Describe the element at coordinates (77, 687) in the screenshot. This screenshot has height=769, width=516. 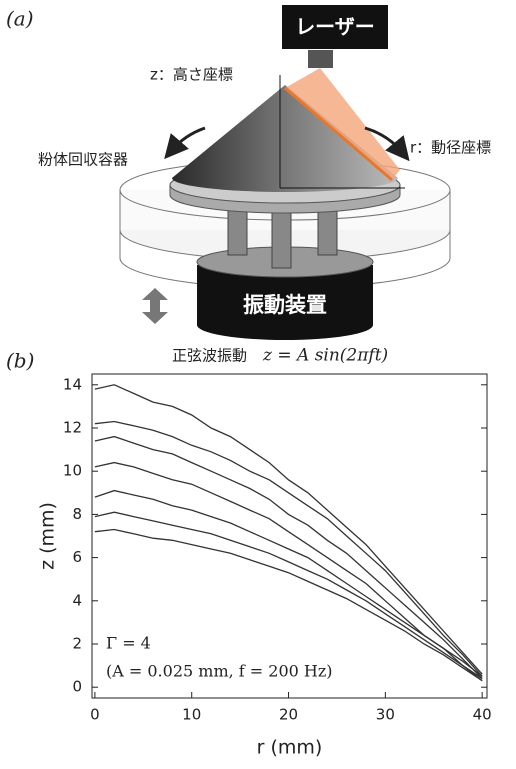
I see `y-tick-label: 0` at that location.